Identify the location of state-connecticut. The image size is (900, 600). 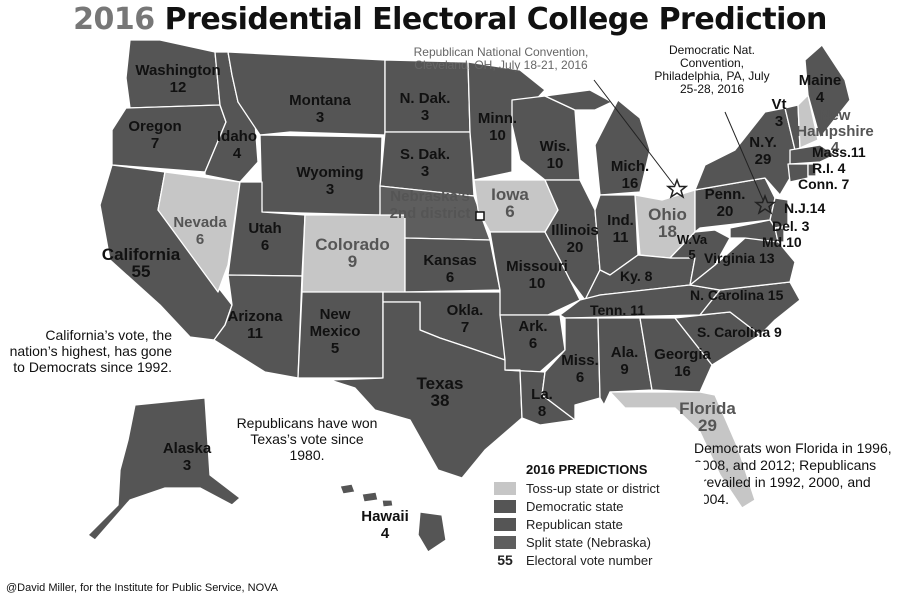
(798, 173).